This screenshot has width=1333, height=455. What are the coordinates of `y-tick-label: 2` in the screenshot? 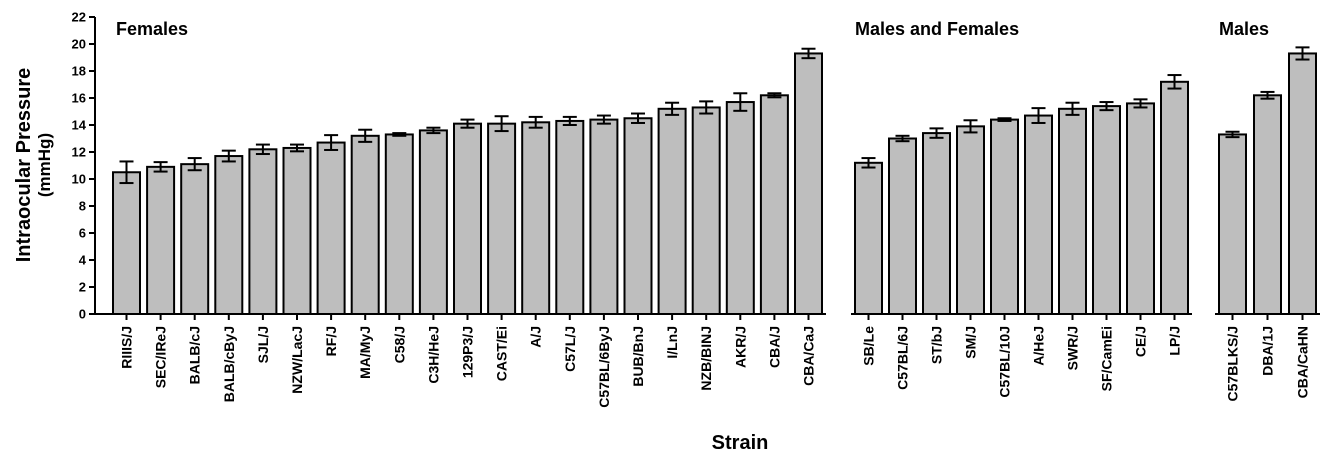 It's located at (82, 287).